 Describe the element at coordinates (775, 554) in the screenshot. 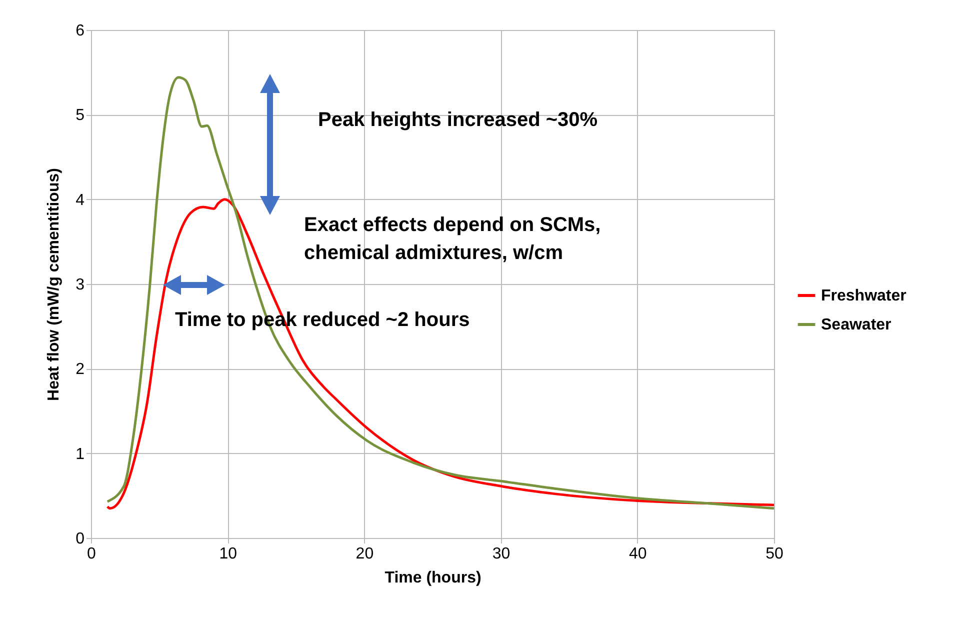

I see `x-tick-label: 50` at that location.